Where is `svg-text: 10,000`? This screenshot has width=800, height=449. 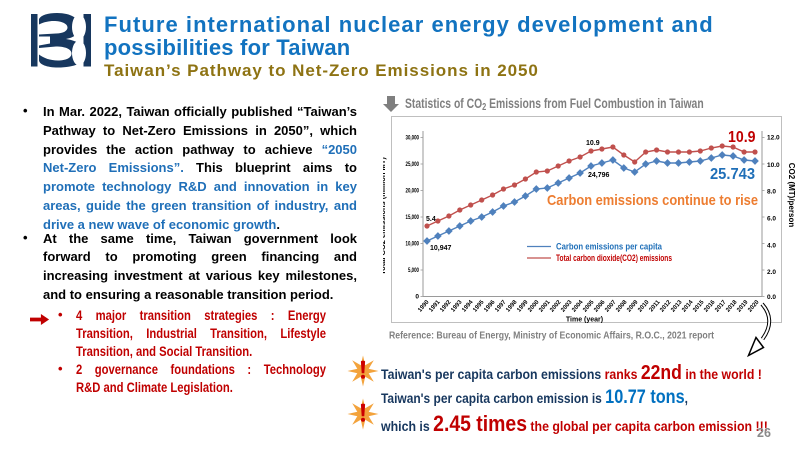 svg-text: 10,000 is located at coordinates (413, 244).